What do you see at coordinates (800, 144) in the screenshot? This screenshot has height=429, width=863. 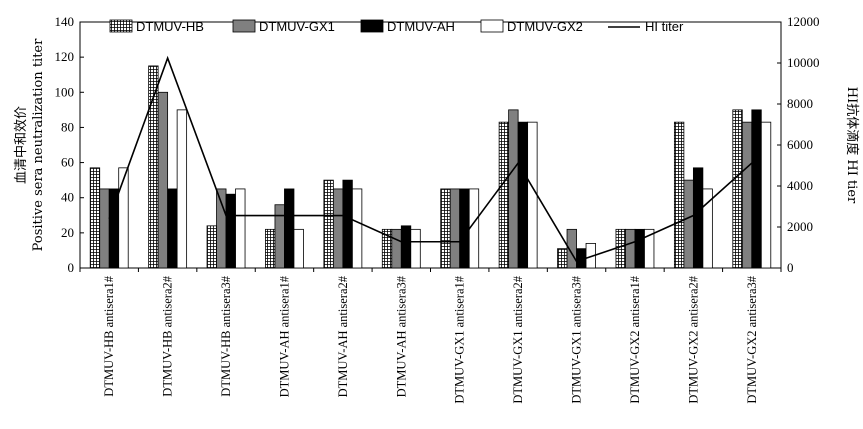 I see `y2-tick-label: 6000` at bounding box center [800, 144].